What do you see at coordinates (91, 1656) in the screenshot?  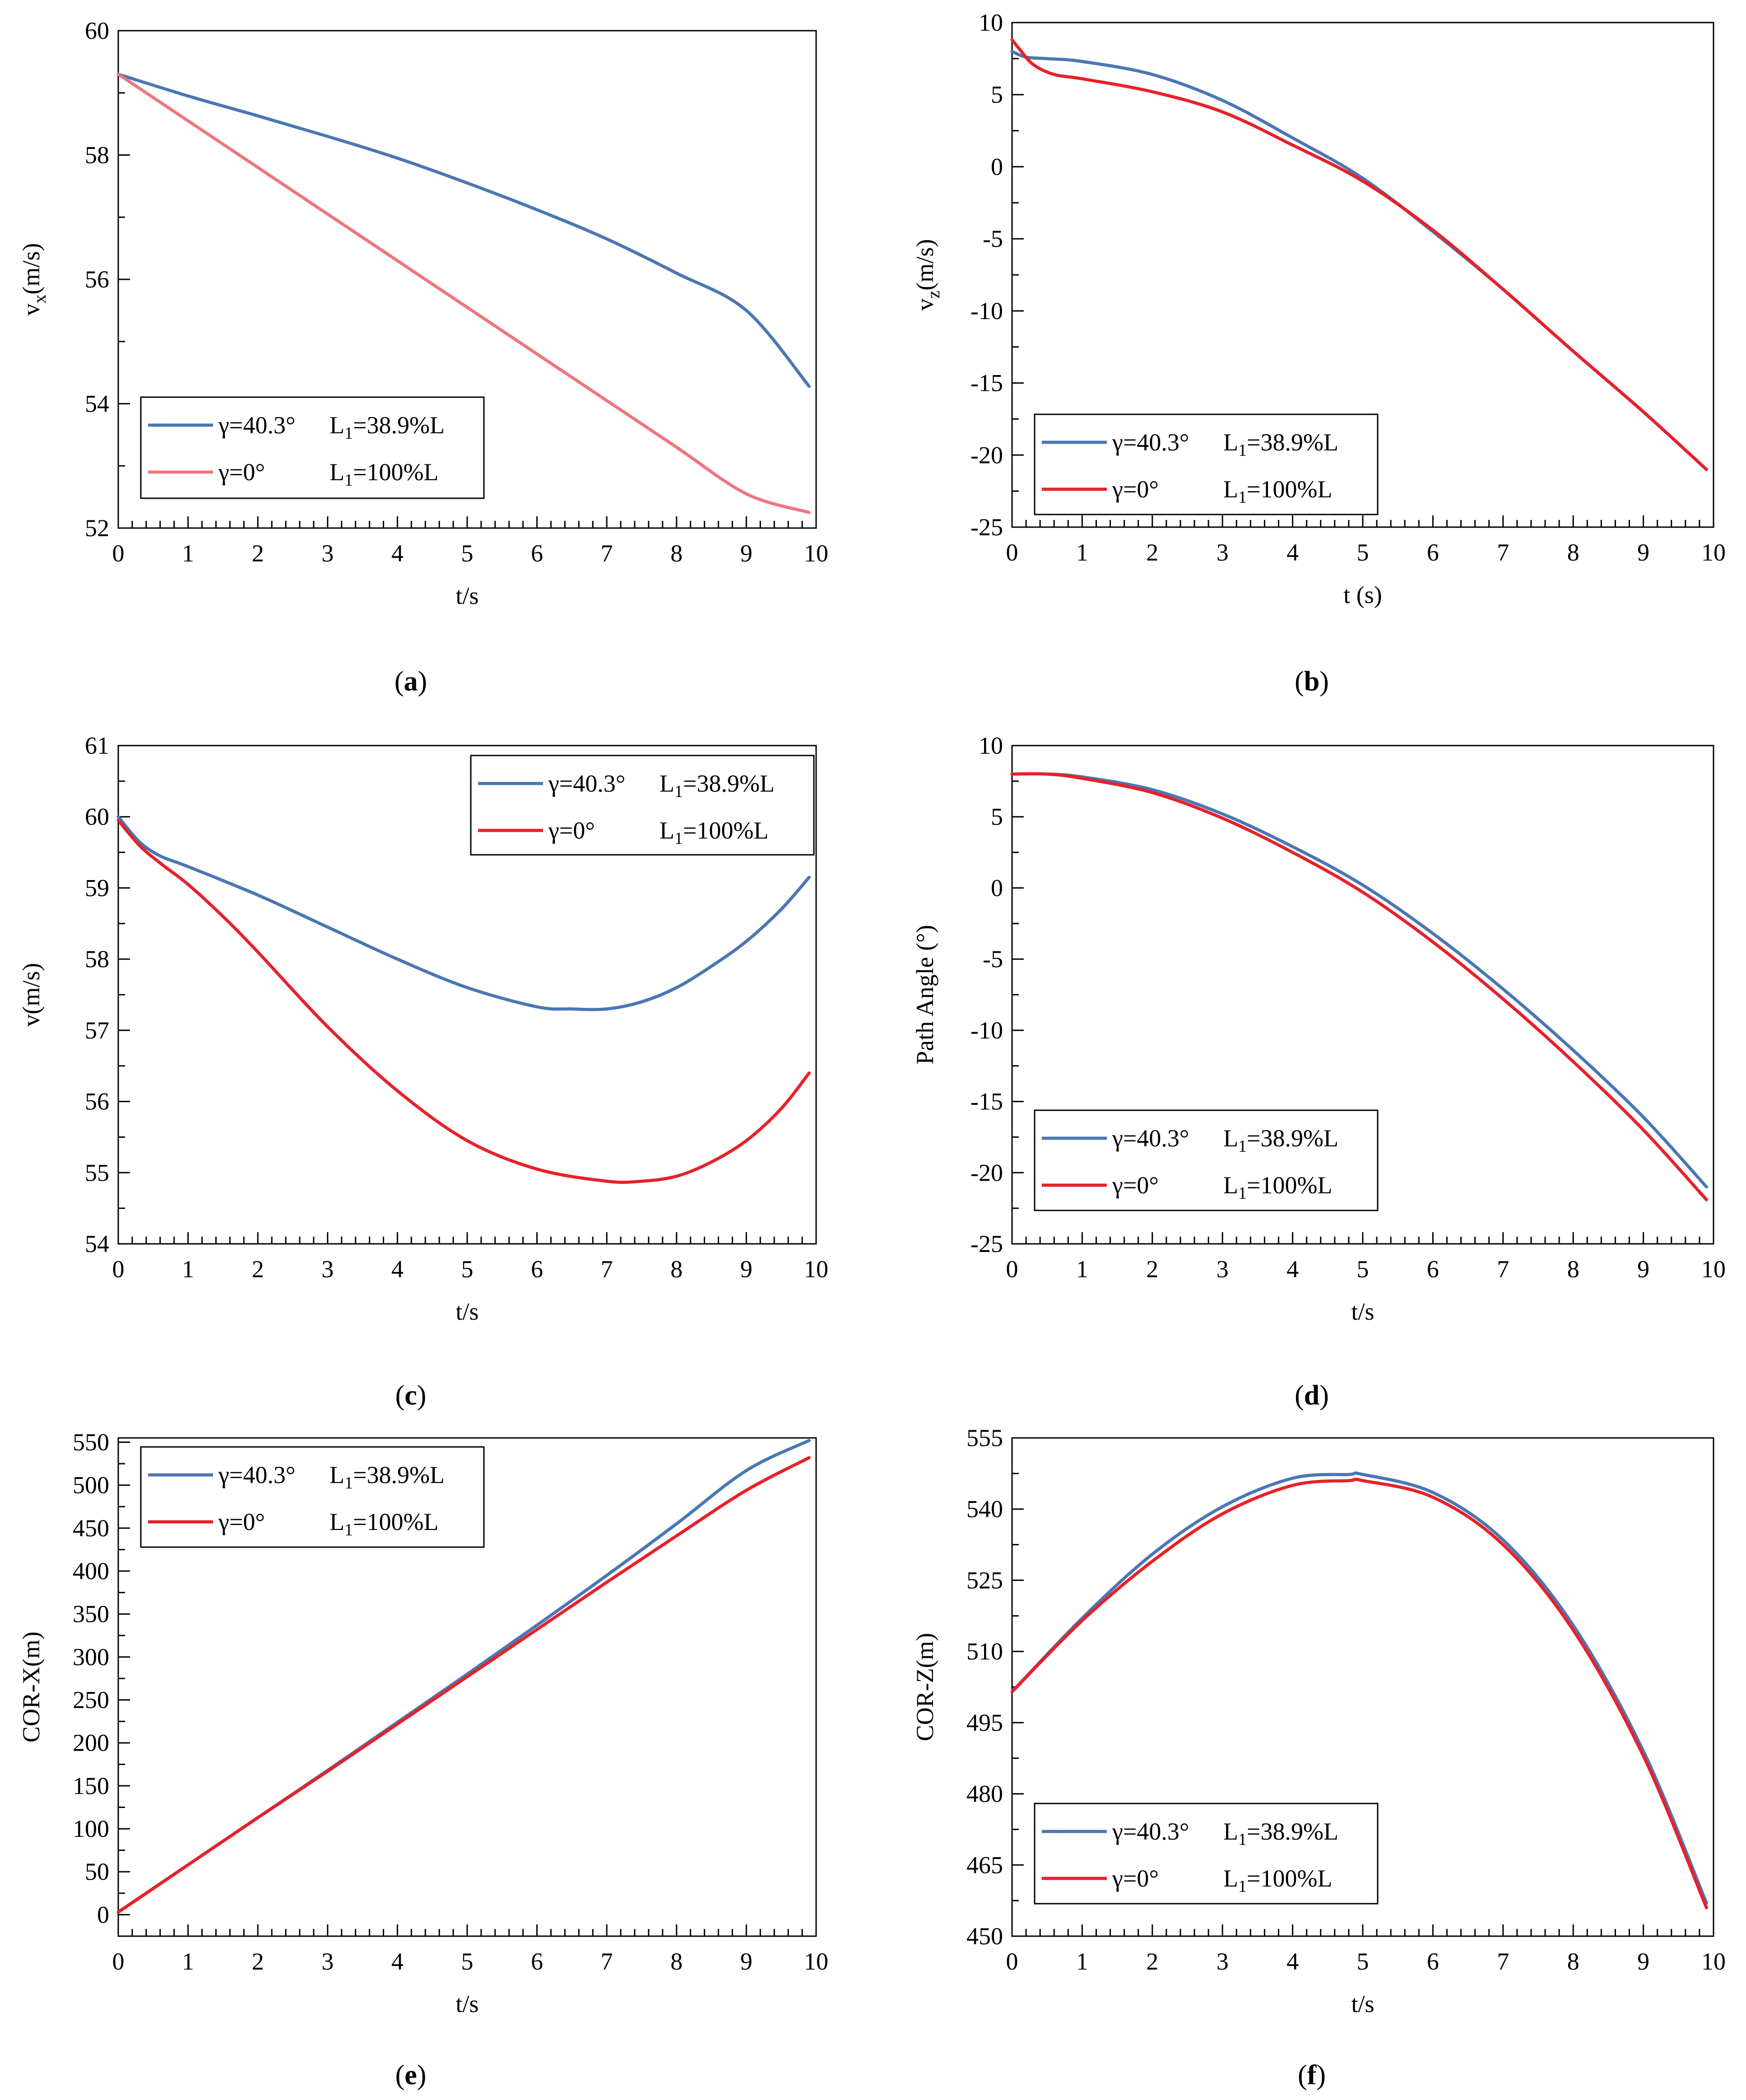 I see `y-tick-label: 300` at bounding box center [91, 1656].